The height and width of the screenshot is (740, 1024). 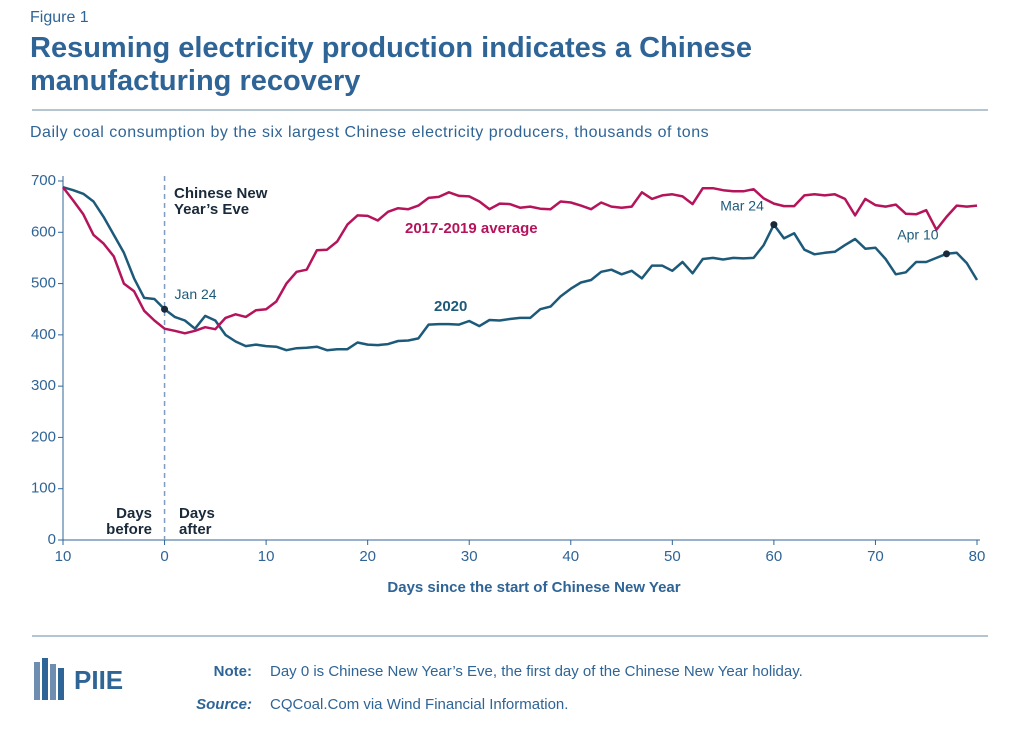 What do you see at coordinates (450, 306) in the screenshot?
I see `series-label: 2020` at bounding box center [450, 306].